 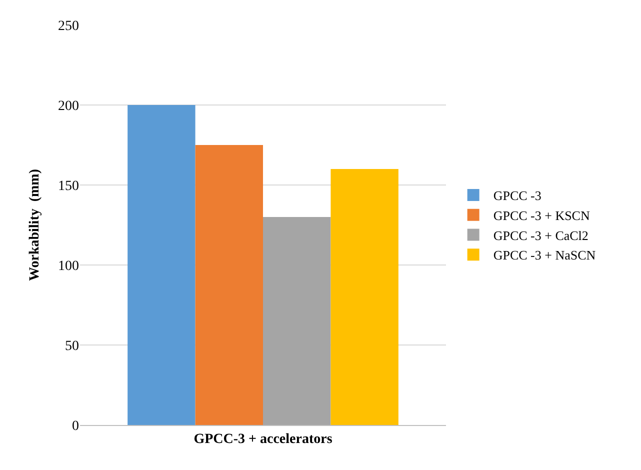 I want to click on y-tick-label: 100, so click(x=68, y=266).